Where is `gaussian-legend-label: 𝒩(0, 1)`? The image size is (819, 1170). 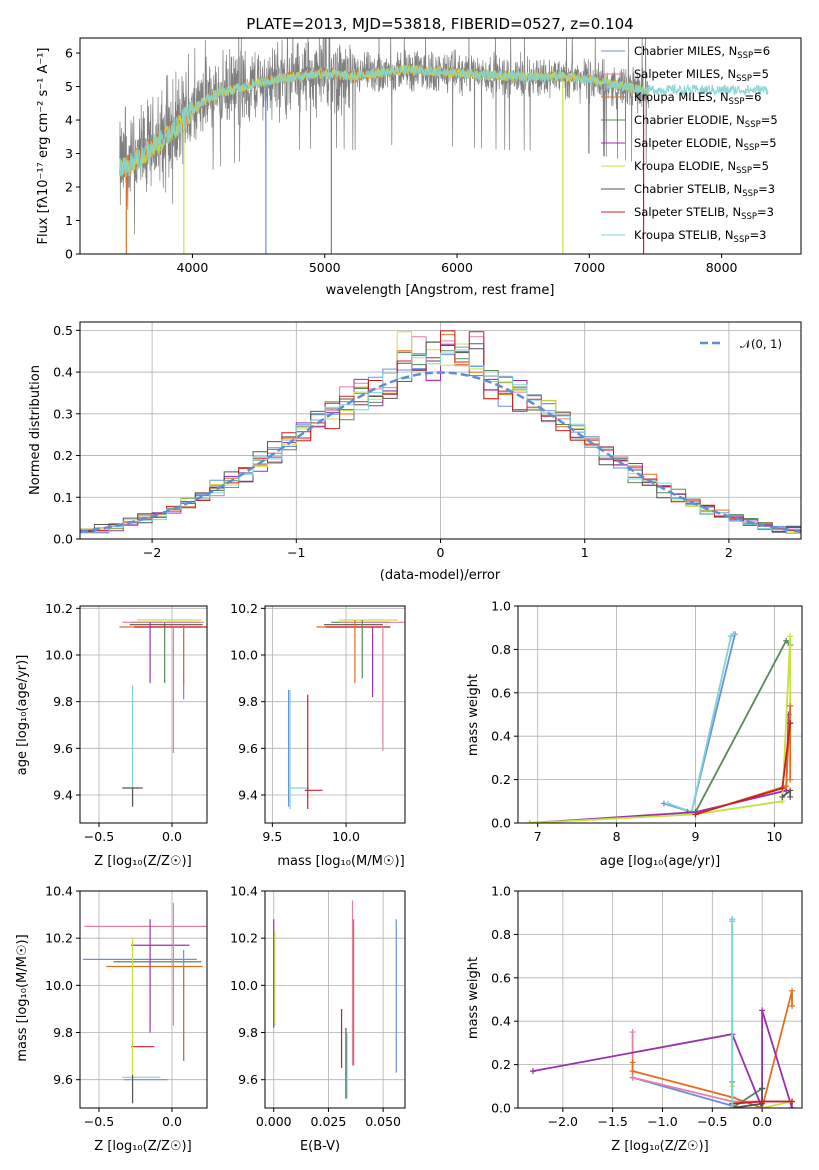
gaussian-legend-label: 𝒩(0, 1) is located at coordinates (761, 344).